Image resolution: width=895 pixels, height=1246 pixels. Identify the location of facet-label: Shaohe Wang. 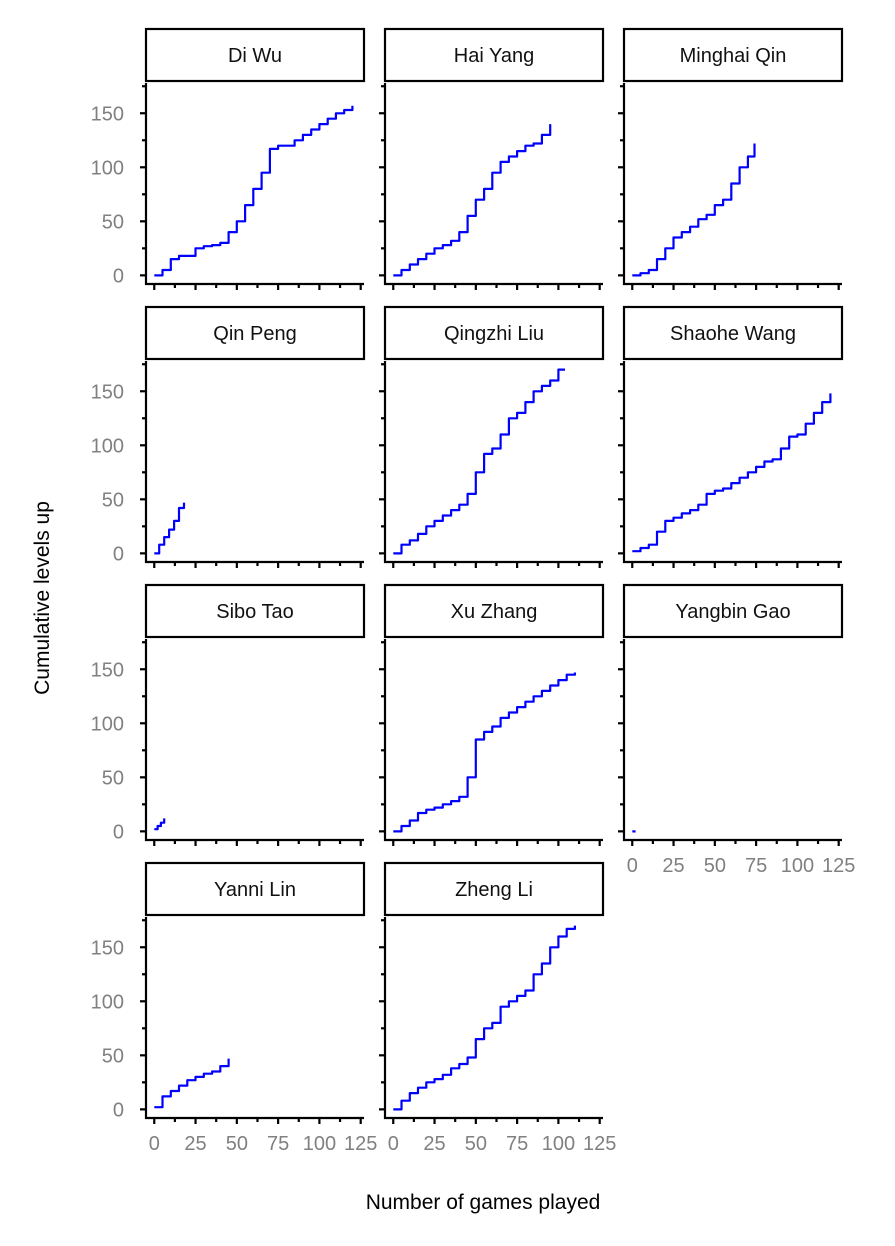
(733, 334).